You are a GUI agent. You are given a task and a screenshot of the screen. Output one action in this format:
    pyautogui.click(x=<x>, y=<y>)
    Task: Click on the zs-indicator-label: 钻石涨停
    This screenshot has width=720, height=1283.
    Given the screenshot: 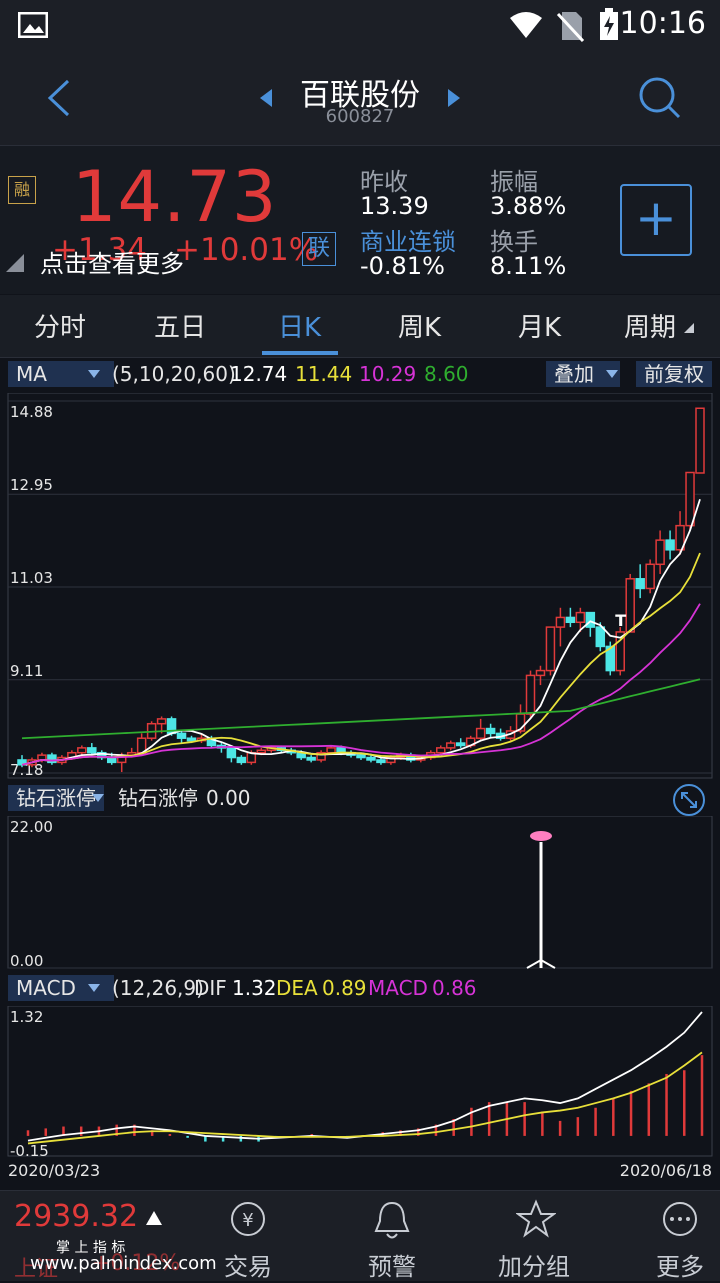 What is the action you would take?
    pyautogui.click(x=56, y=798)
    